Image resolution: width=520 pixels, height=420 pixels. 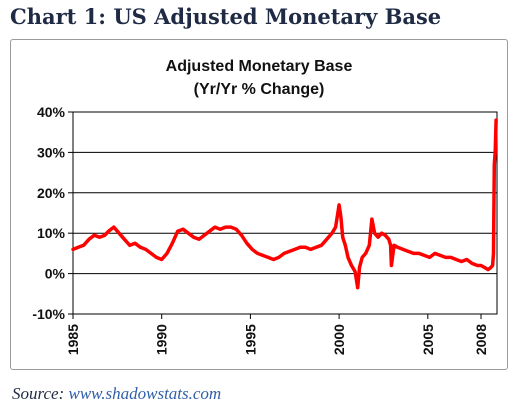 What do you see at coordinates (259, 66) in the screenshot?
I see `chart-title: Adjusted Monetary Base` at bounding box center [259, 66].